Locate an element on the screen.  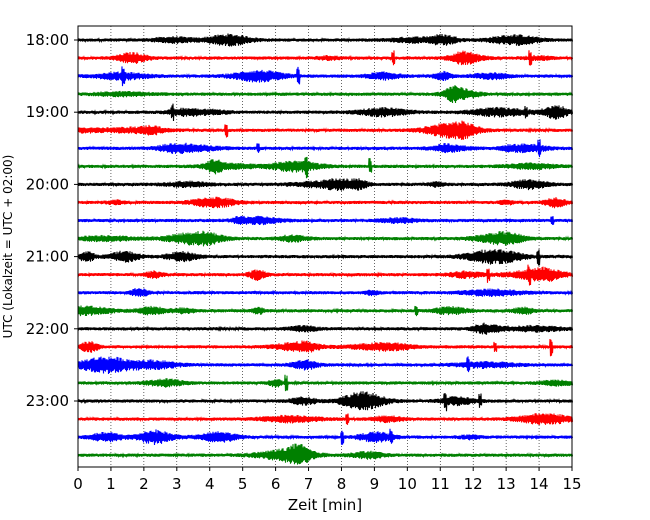
x-tick-label: 9 is located at coordinates (375, 484).